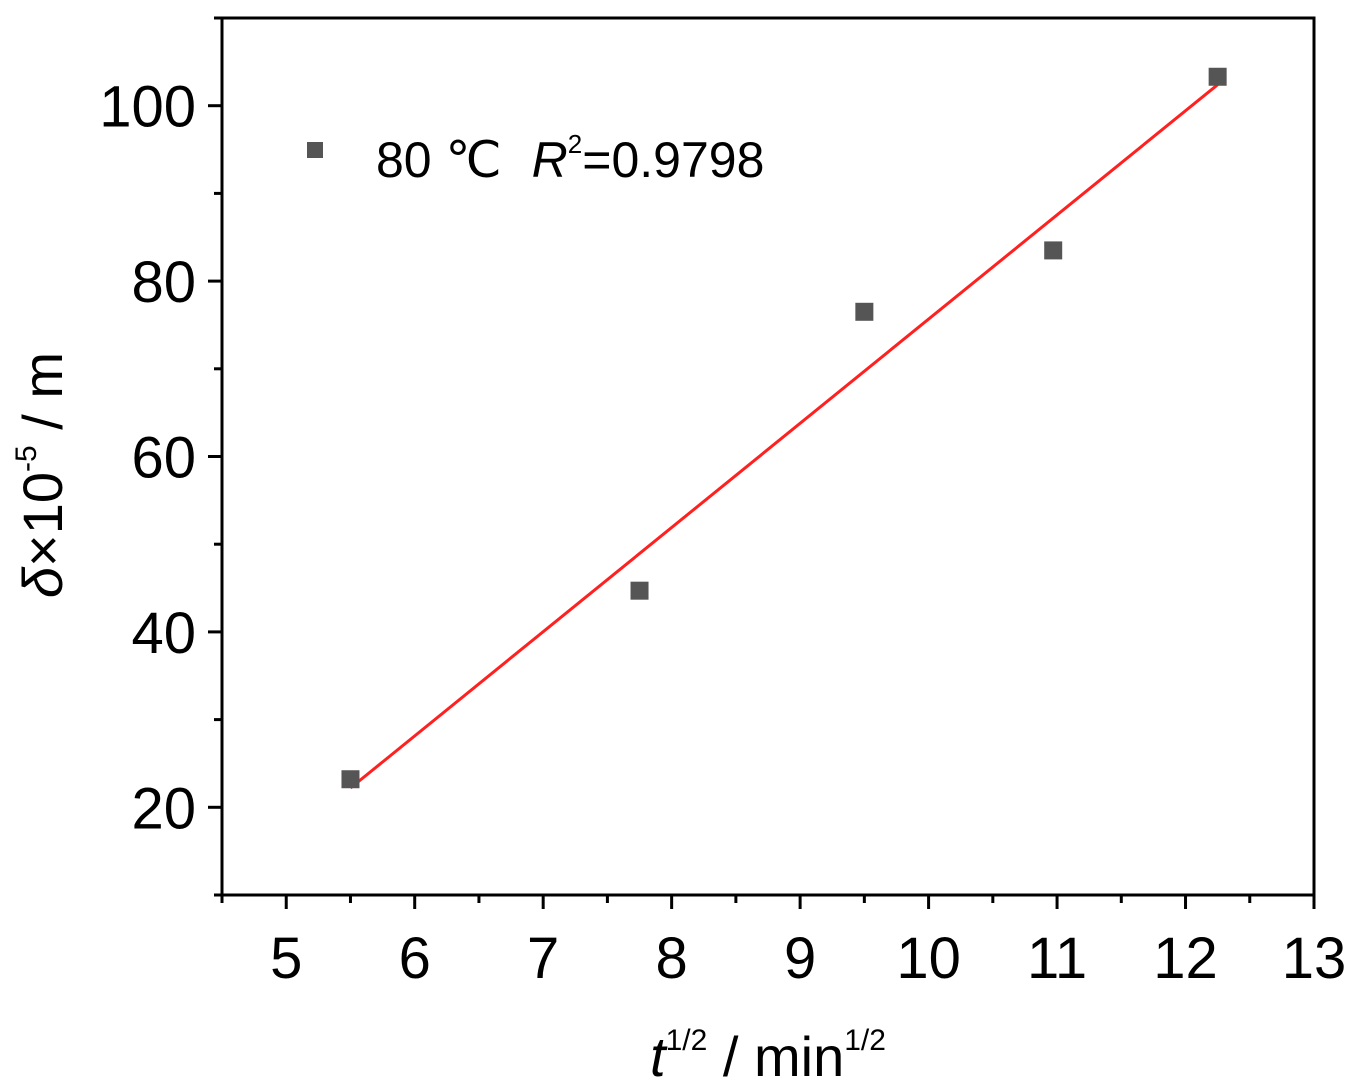  I want to click on legend: 80 ℃ R2=0.9798, so click(535, 158).